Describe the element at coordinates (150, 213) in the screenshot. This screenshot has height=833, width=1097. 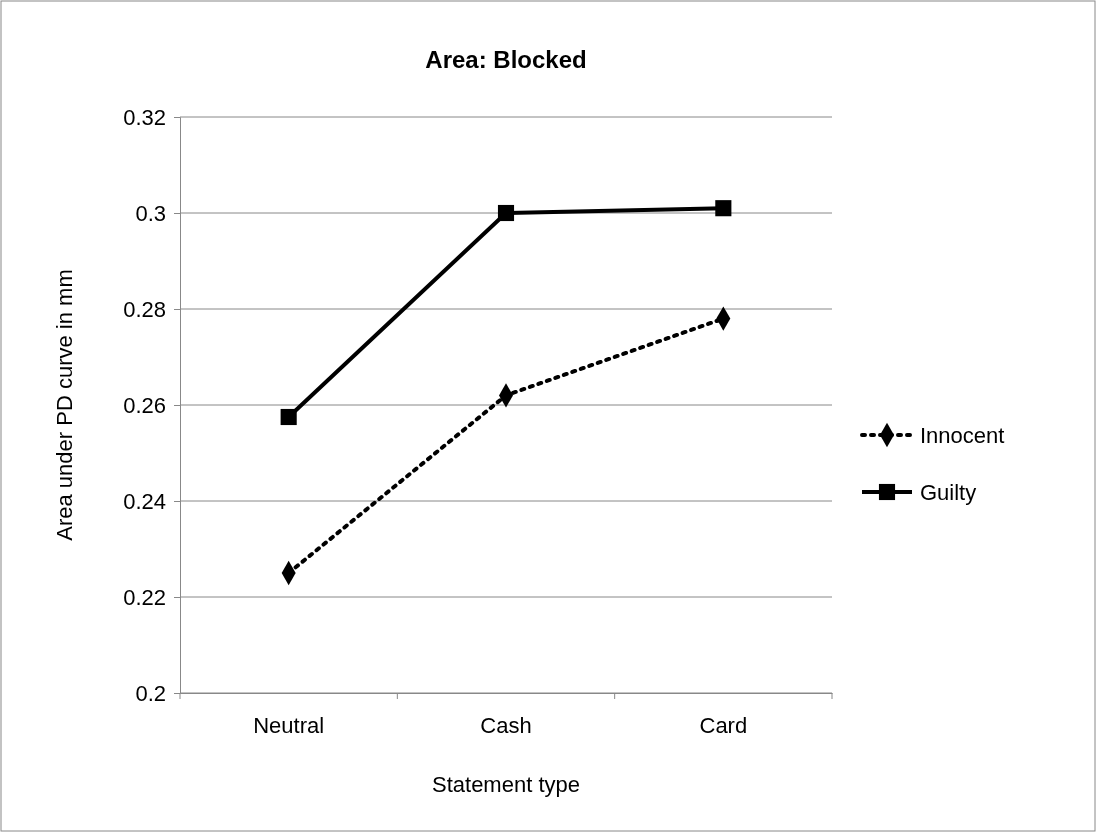
I see `y-tick-label: 0.3` at that location.